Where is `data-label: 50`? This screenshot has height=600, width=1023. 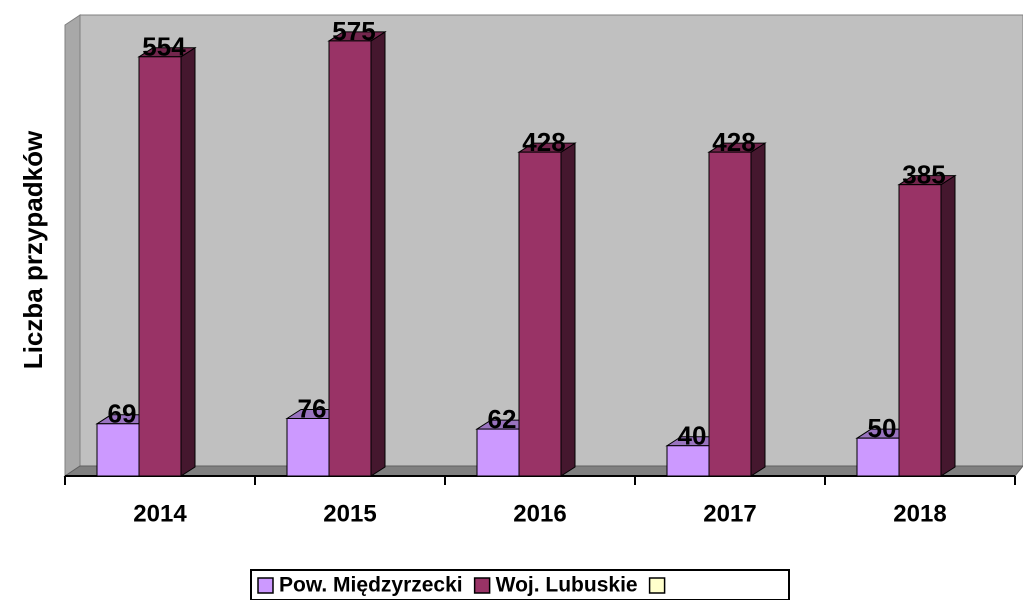
data-label: 50 is located at coordinates (882, 428).